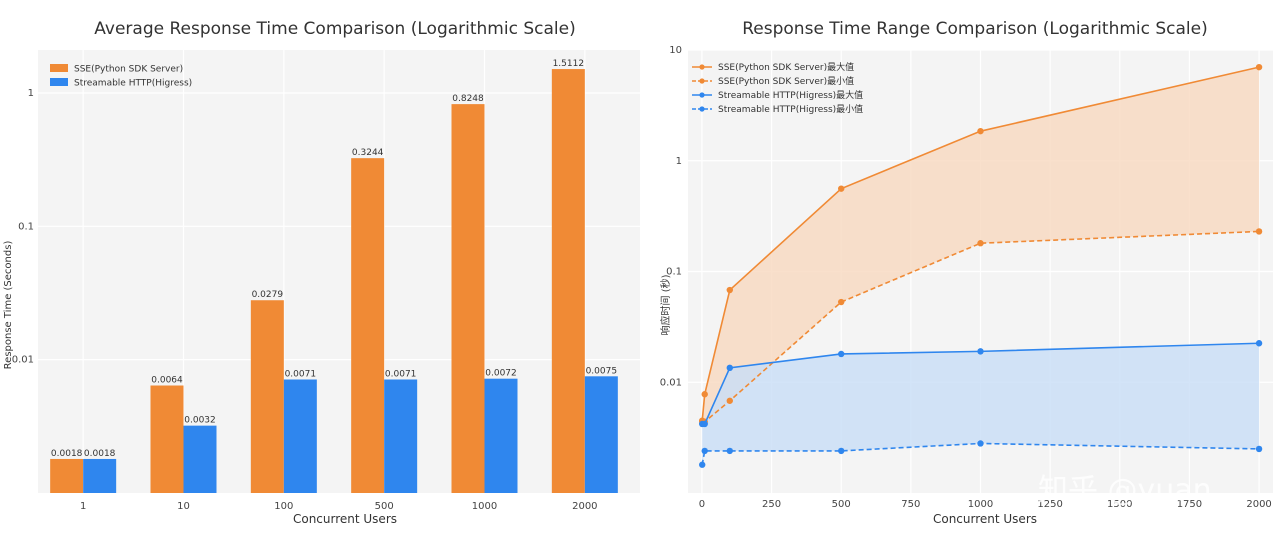 The height and width of the screenshot is (542, 1280). What do you see at coordinates (200, 421) in the screenshot?
I see `bar-data-label: 0.0032` at bounding box center [200, 421].